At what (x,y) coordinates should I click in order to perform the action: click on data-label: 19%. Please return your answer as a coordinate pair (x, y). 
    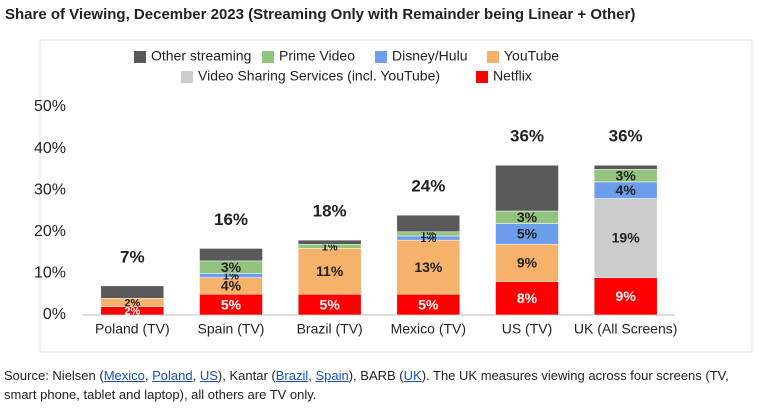
    Looking at the image, I should click on (626, 238).